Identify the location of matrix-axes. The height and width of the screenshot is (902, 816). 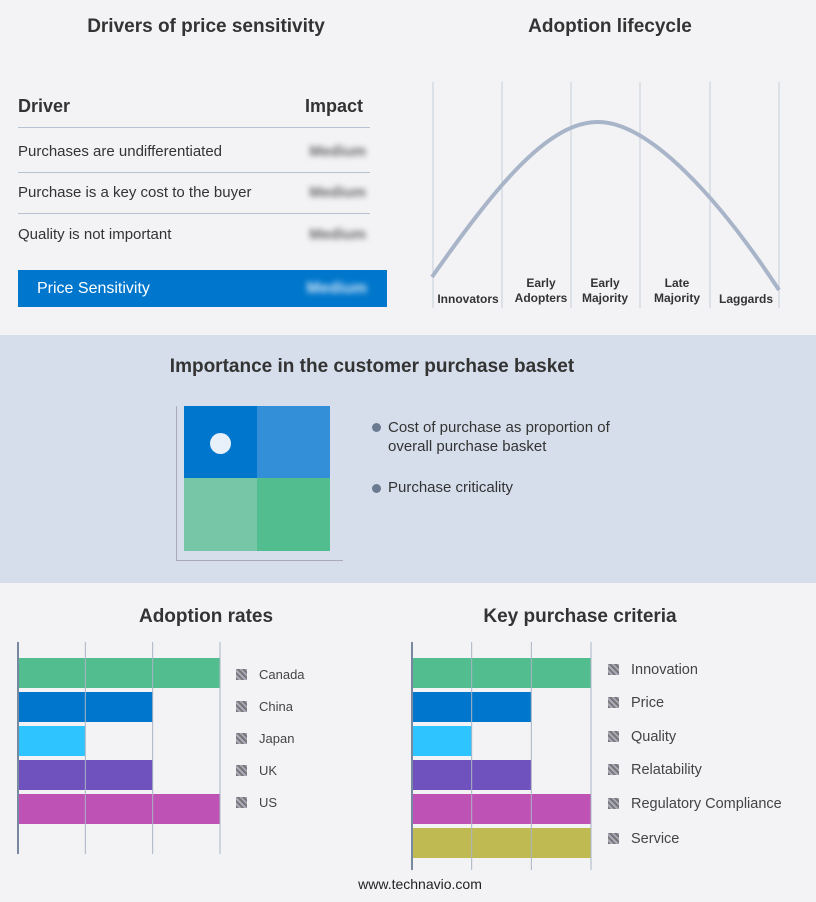
(259, 483).